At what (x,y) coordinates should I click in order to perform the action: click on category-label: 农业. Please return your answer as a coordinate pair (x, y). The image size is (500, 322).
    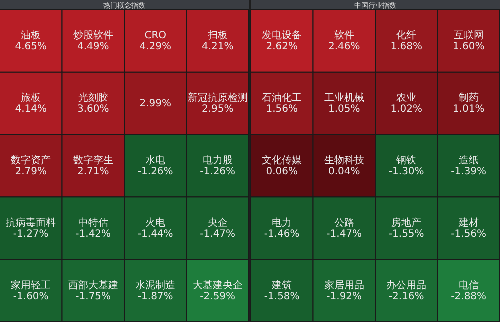
    Looking at the image, I should click on (406, 98).